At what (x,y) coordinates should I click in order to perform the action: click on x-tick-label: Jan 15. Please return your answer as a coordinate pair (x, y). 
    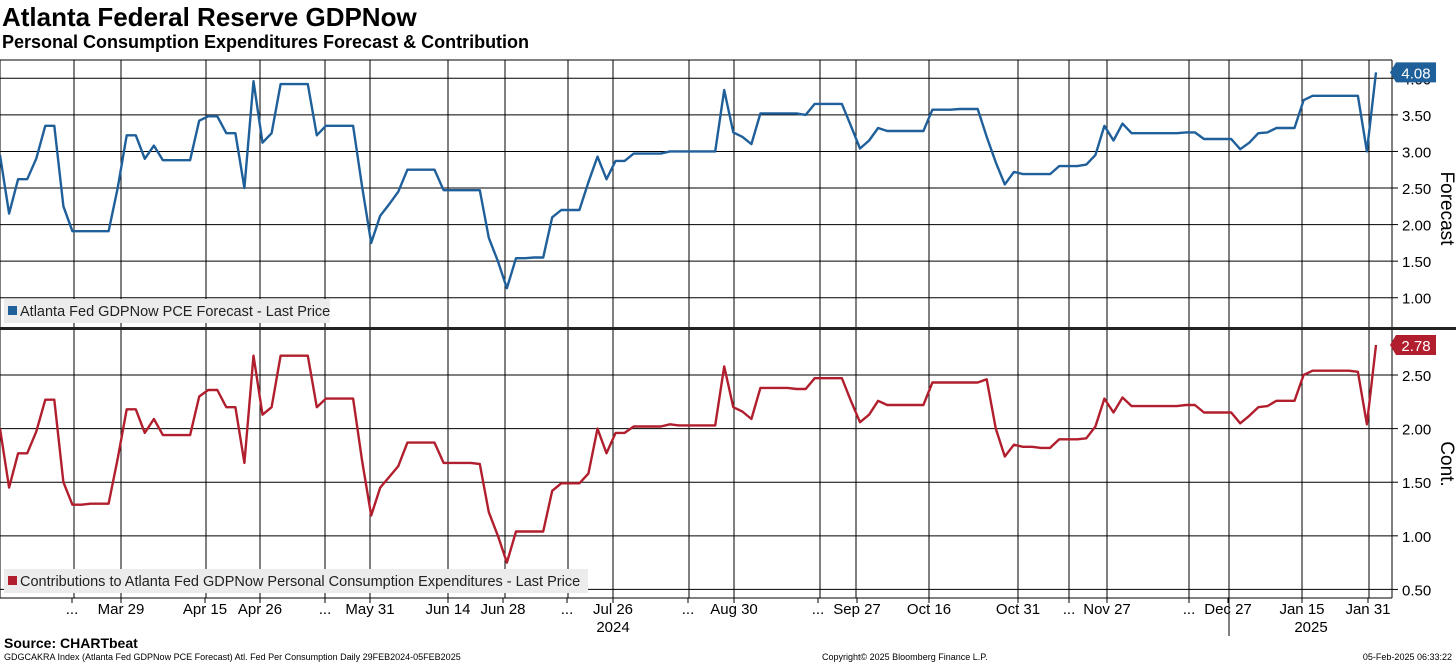
    Looking at the image, I should click on (1301, 609).